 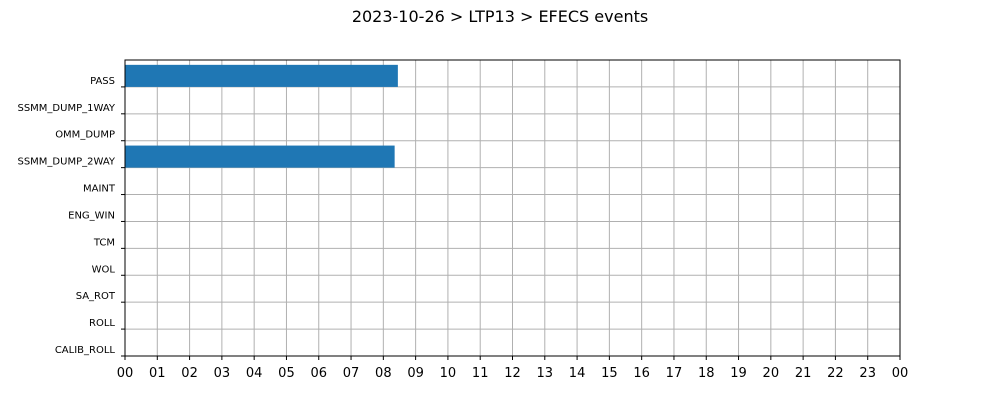 I want to click on x-tick-label: 17, so click(x=674, y=373).